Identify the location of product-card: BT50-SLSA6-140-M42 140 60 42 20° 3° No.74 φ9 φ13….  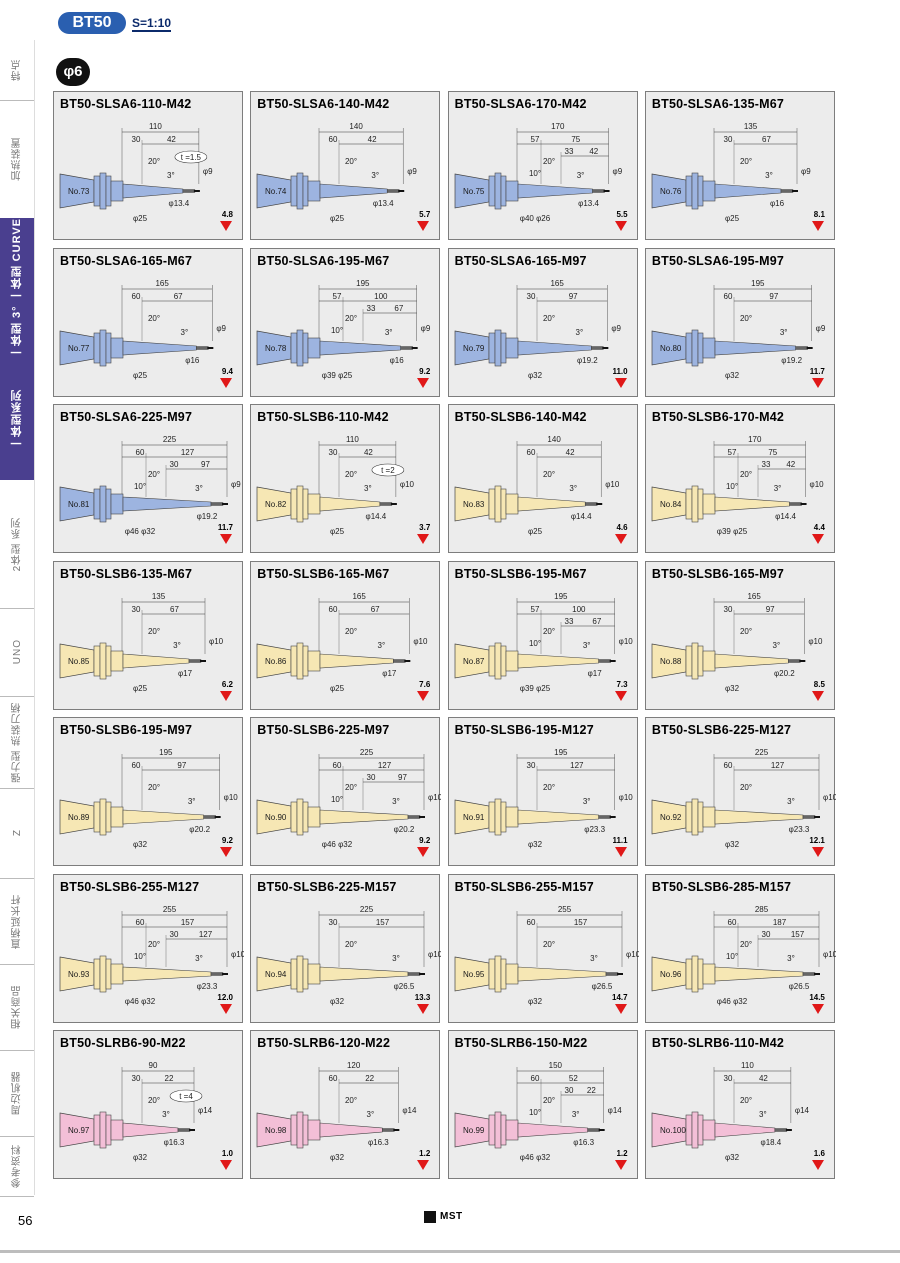
(345, 165).